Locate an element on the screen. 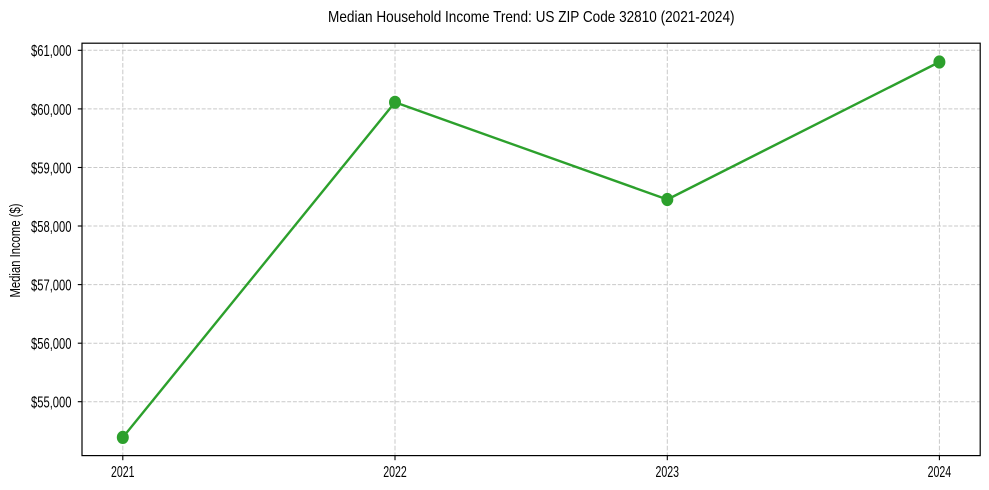  svg-text: $55,000 is located at coordinates (51, 403).